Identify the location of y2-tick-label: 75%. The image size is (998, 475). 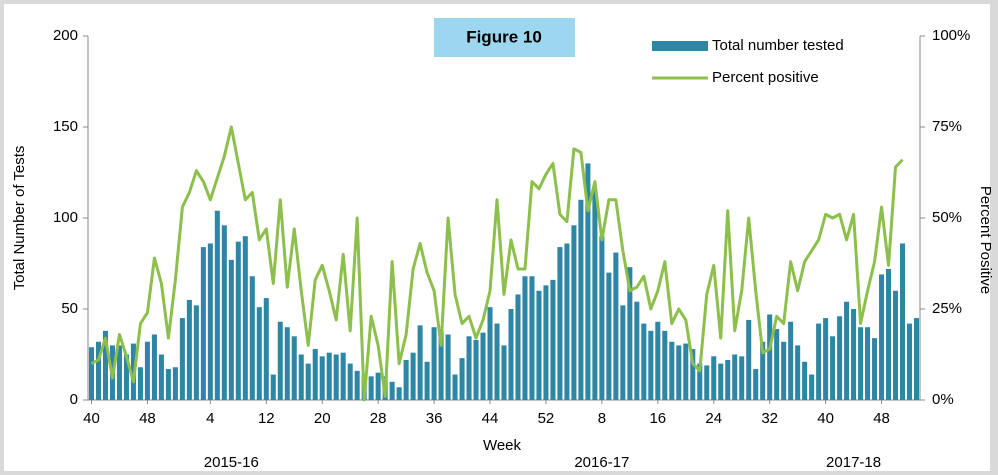
(947, 126).